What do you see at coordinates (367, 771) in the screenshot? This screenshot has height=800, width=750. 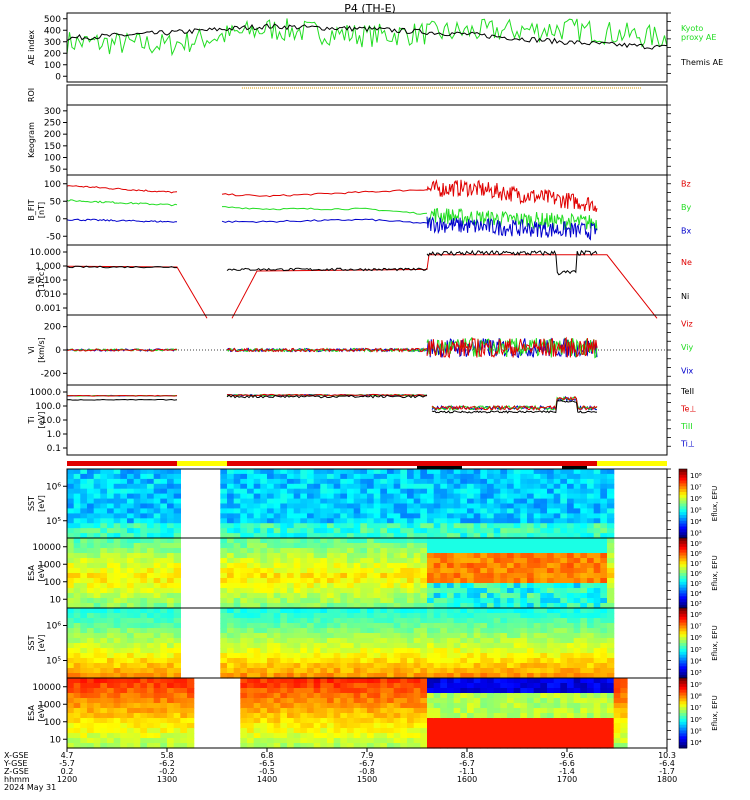 I see `x-tick-label: -0.8` at bounding box center [367, 771].